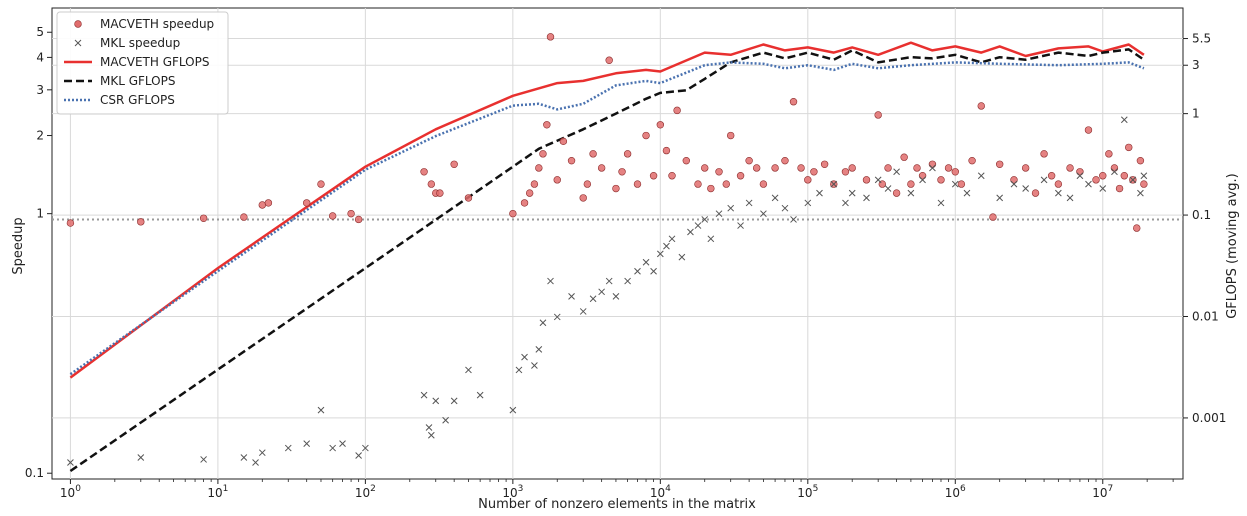  Describe the element at coordinates (1196, 114) in the screenshot. I see `y2-tick-label: 1` at that location.